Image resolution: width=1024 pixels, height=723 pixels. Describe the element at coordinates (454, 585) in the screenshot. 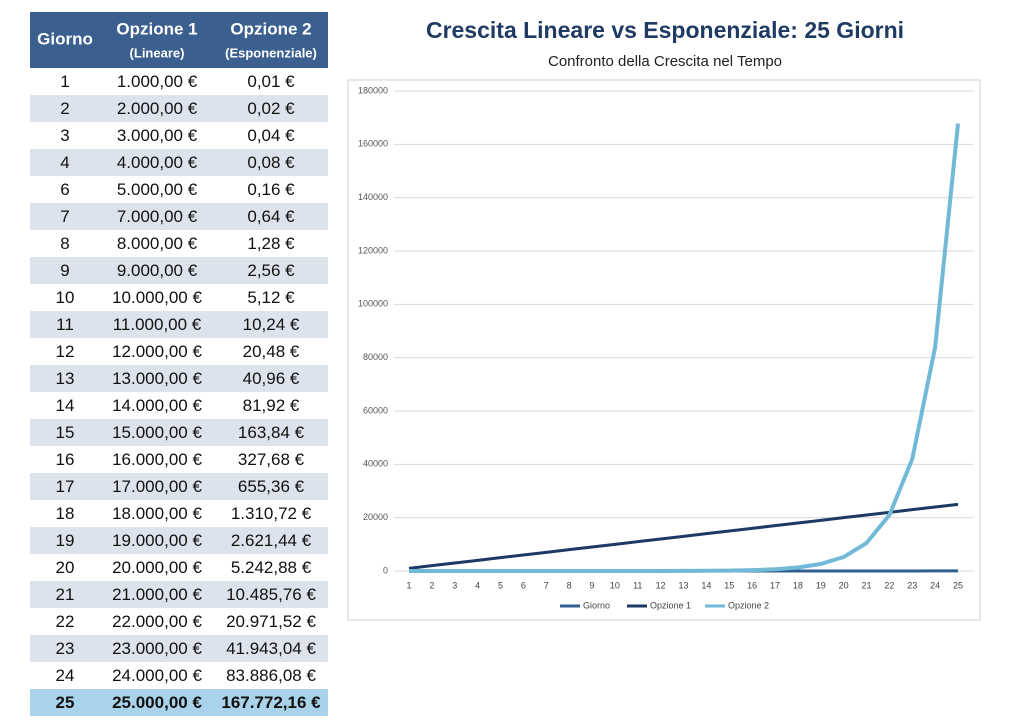

I see `x-tick-label: 3` at that location.